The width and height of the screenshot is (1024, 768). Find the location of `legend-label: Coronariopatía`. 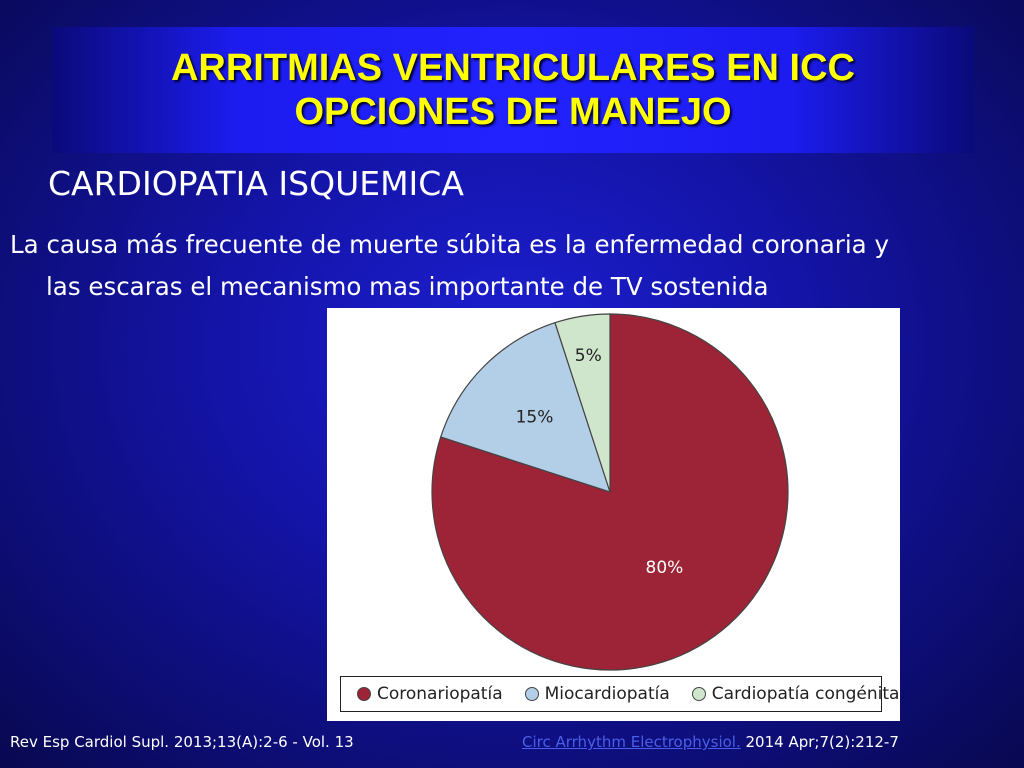

legend-label: Coronariopatía is located at coordinates (440, 694).